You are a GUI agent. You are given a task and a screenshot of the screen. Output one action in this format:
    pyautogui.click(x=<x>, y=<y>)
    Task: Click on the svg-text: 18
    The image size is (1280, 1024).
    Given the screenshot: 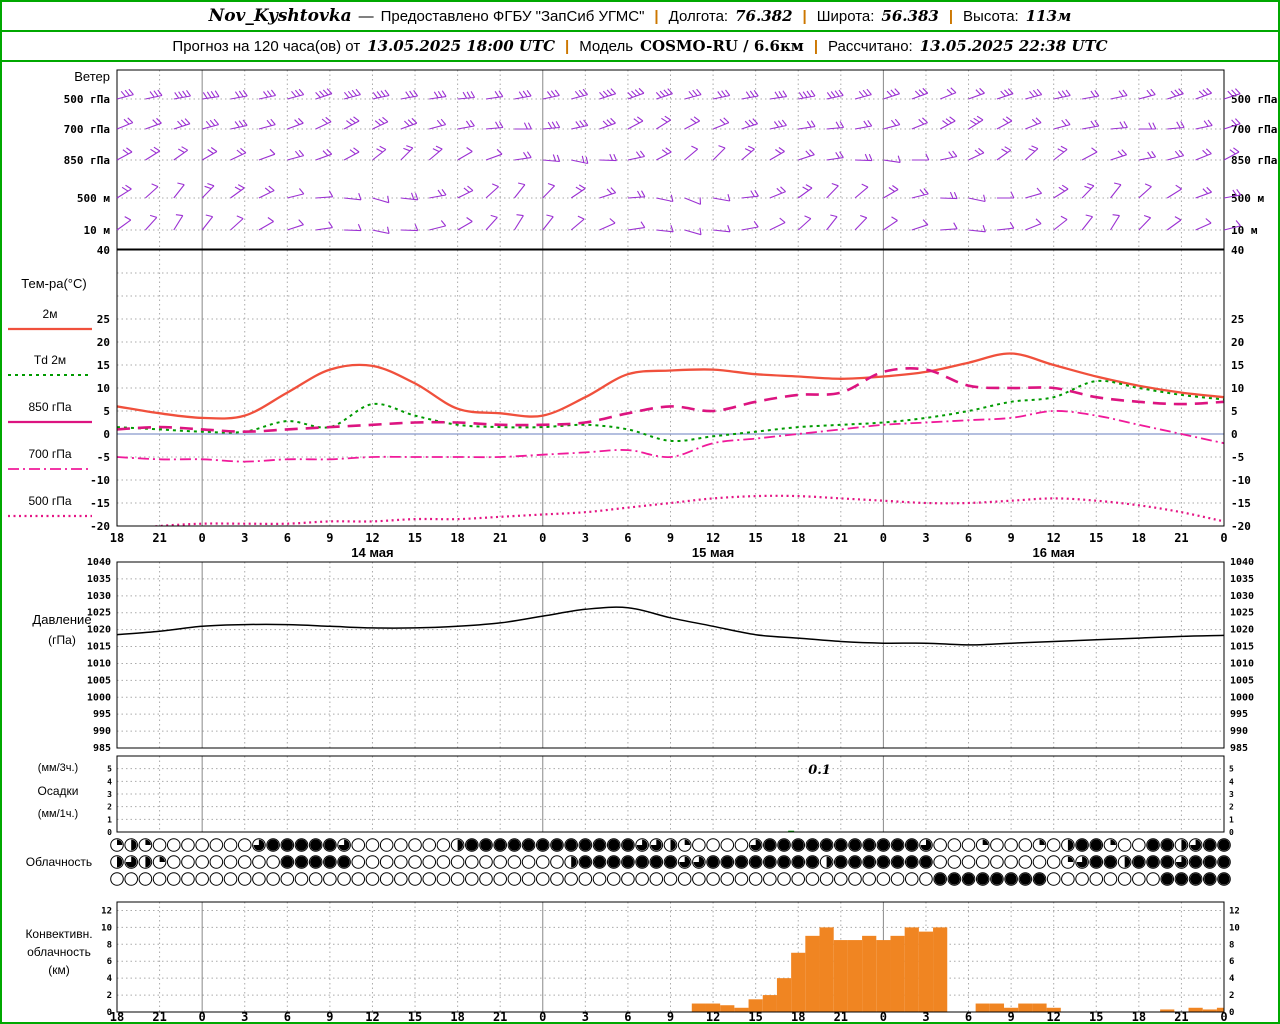 What is the action you would take?
    pyautogui.click(x=117, y=1017)
    